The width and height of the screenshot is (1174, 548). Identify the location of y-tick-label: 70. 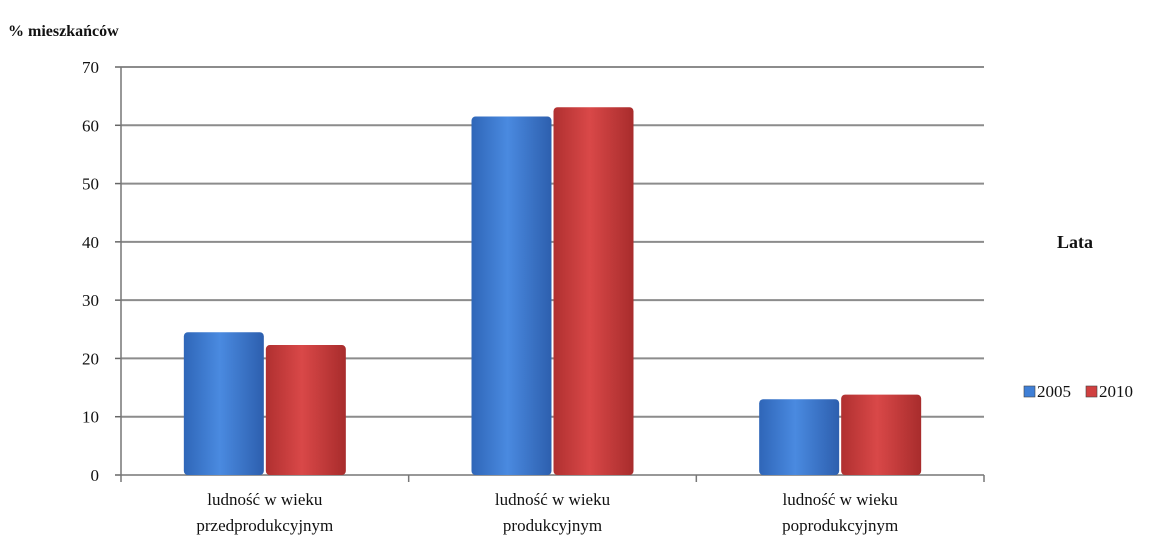
(90, 67).